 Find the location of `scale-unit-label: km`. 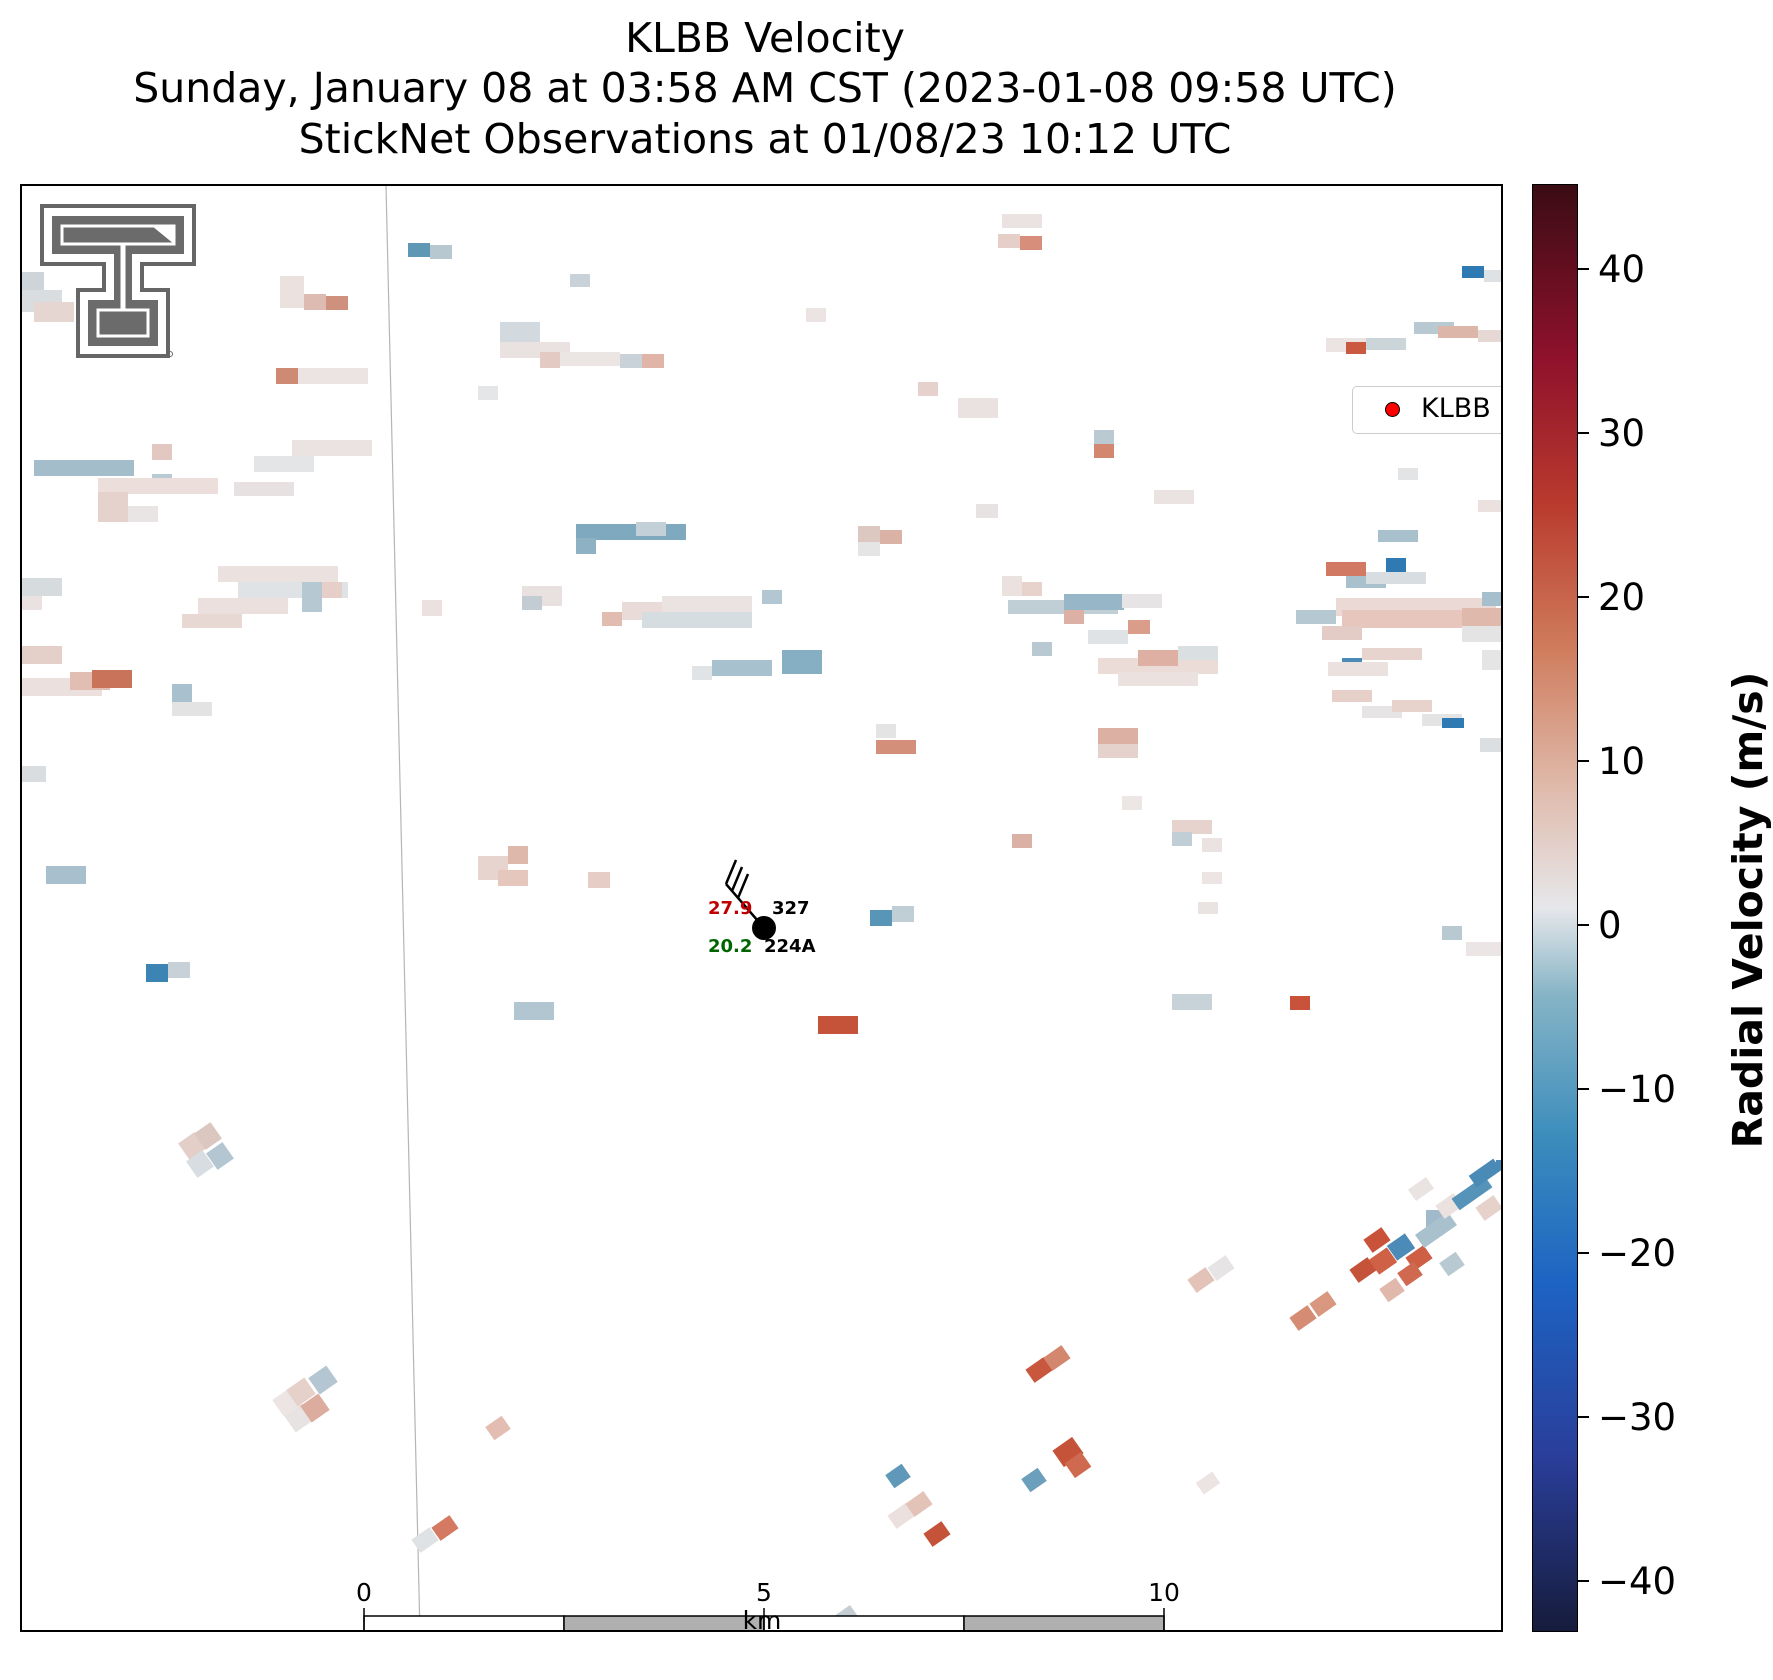

scale-unit-label: km is located at coordinates (762, 1620).